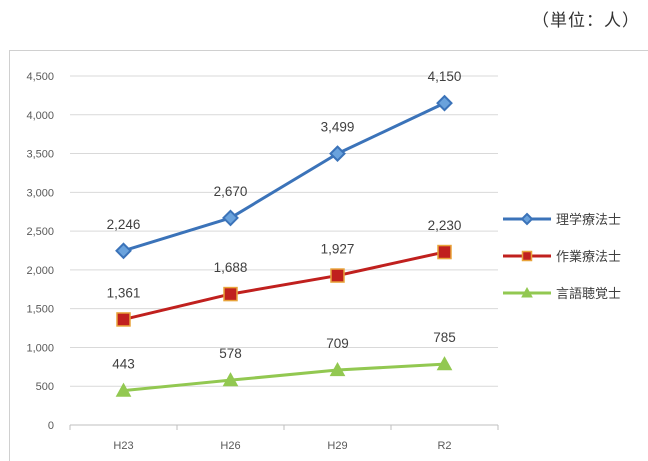 This screenshot has width=648, height=461. What do you see at coordinates (51, 426) in the screenshot?
I see `y-tick-label: 0` at bounding box center [51, 426].